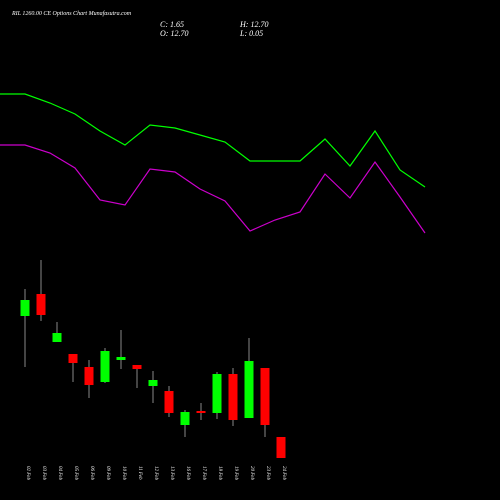  What do you see at coordinates (139, 473) in the screenshot?
I see `x-tick-label: 11 Feb` at bounding box center [139, 473].